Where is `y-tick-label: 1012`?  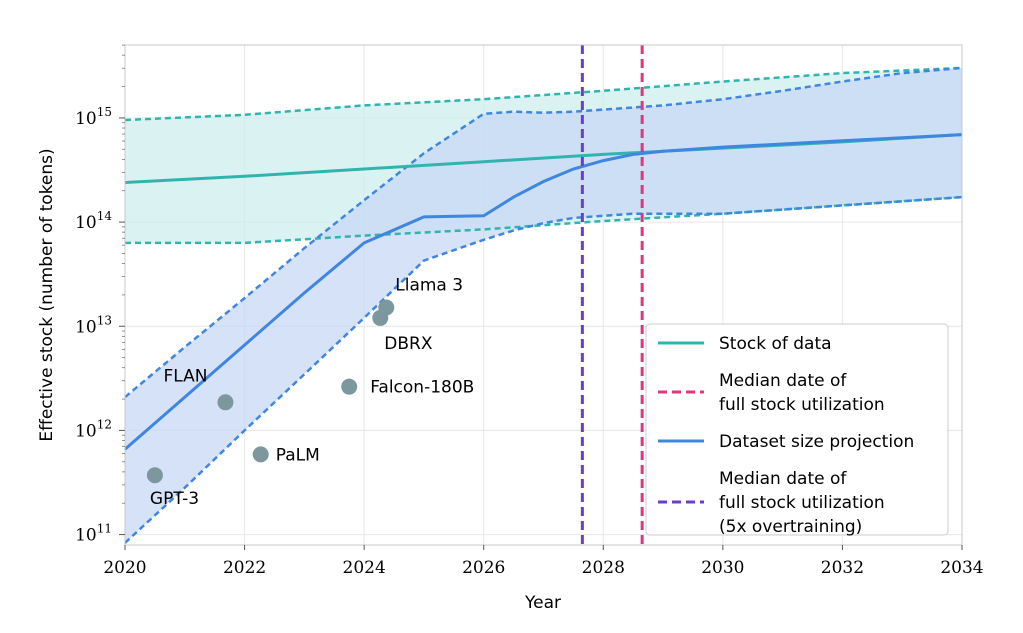 y-tick-label: 1012 is located at coordinates (93, 429).